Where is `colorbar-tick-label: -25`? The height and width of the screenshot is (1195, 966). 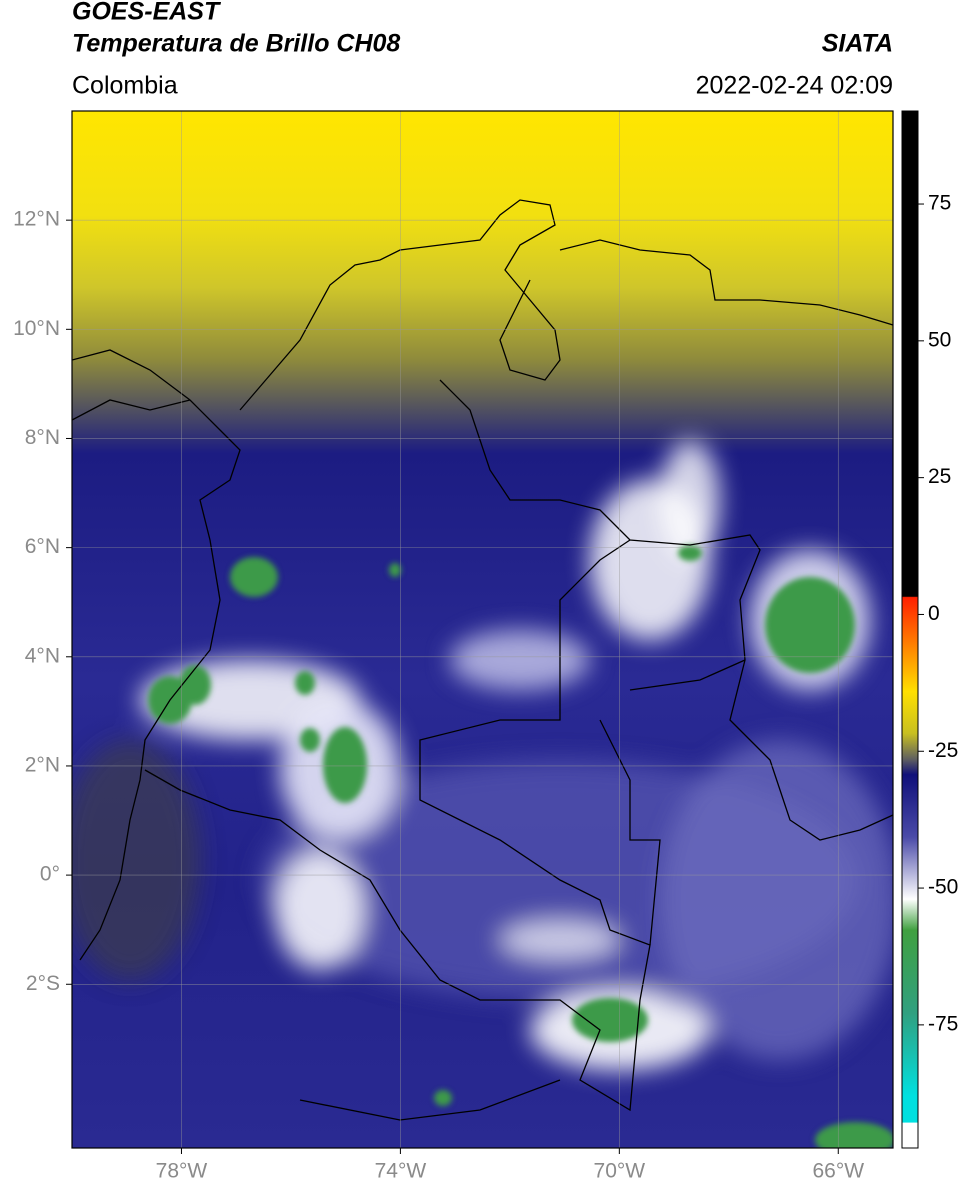 colorbar-tick-label: -25 is located at coordinates (943, 750).